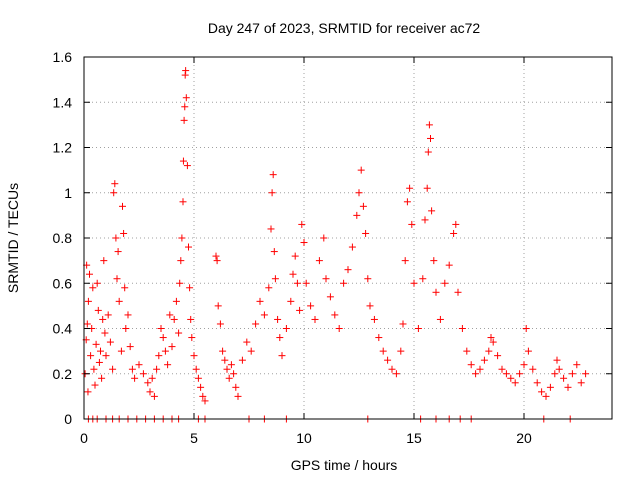 Image resolution: width=640 pixels, height=480 pixels. I want to click on x-tick-label: 10, so click(304, 438).